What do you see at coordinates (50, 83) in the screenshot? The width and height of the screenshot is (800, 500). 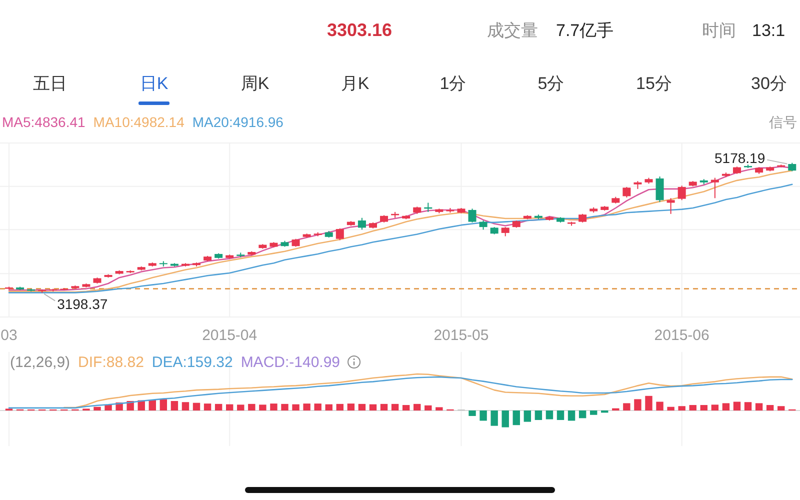 I see `text: 五日` at bounding box center [50, 83].